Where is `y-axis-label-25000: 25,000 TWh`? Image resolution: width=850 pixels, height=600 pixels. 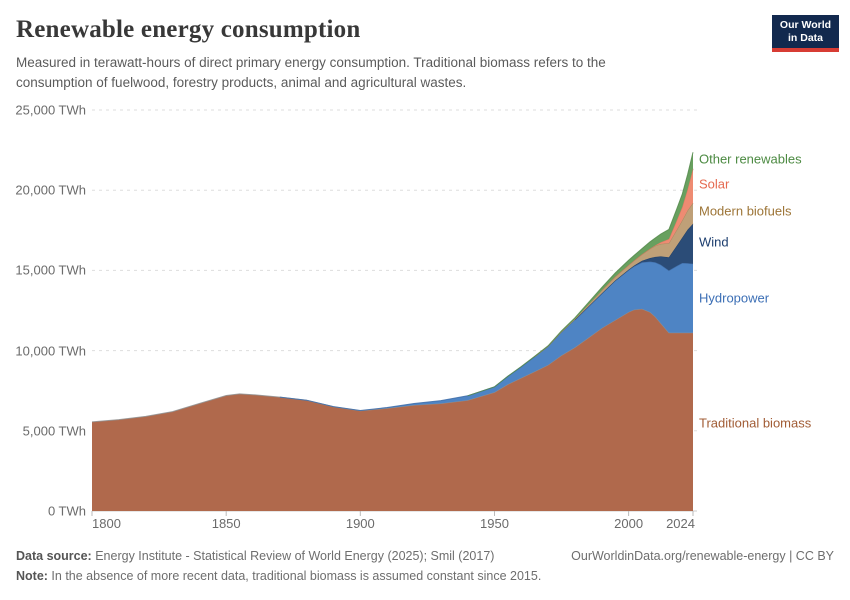 y-axis-label-25000: 25,000 TWh is located at coordinates (50, 110).